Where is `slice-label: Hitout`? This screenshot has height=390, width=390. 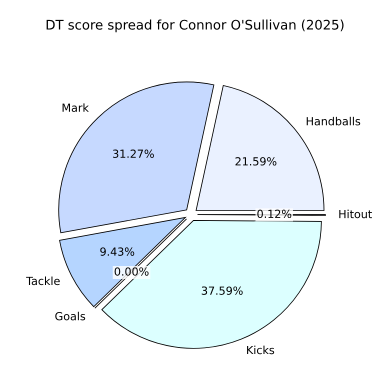 slice-label: Hitout is located at coordinates (355, 214).